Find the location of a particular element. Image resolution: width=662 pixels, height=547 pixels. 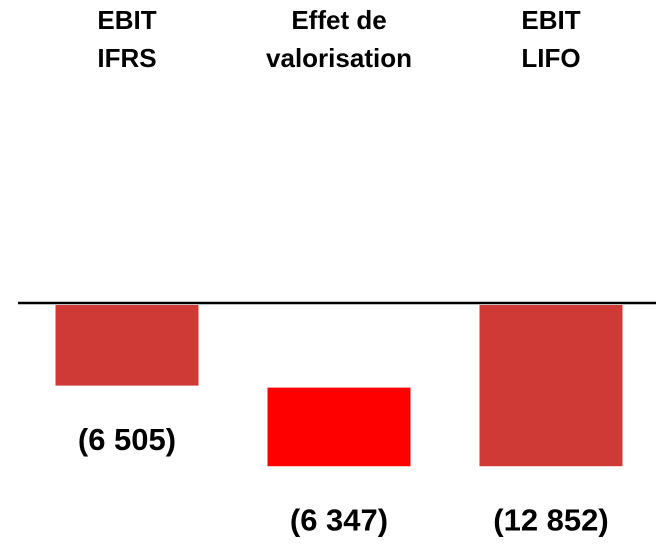

category-label: valorisation is located at coordinates (339, 58).